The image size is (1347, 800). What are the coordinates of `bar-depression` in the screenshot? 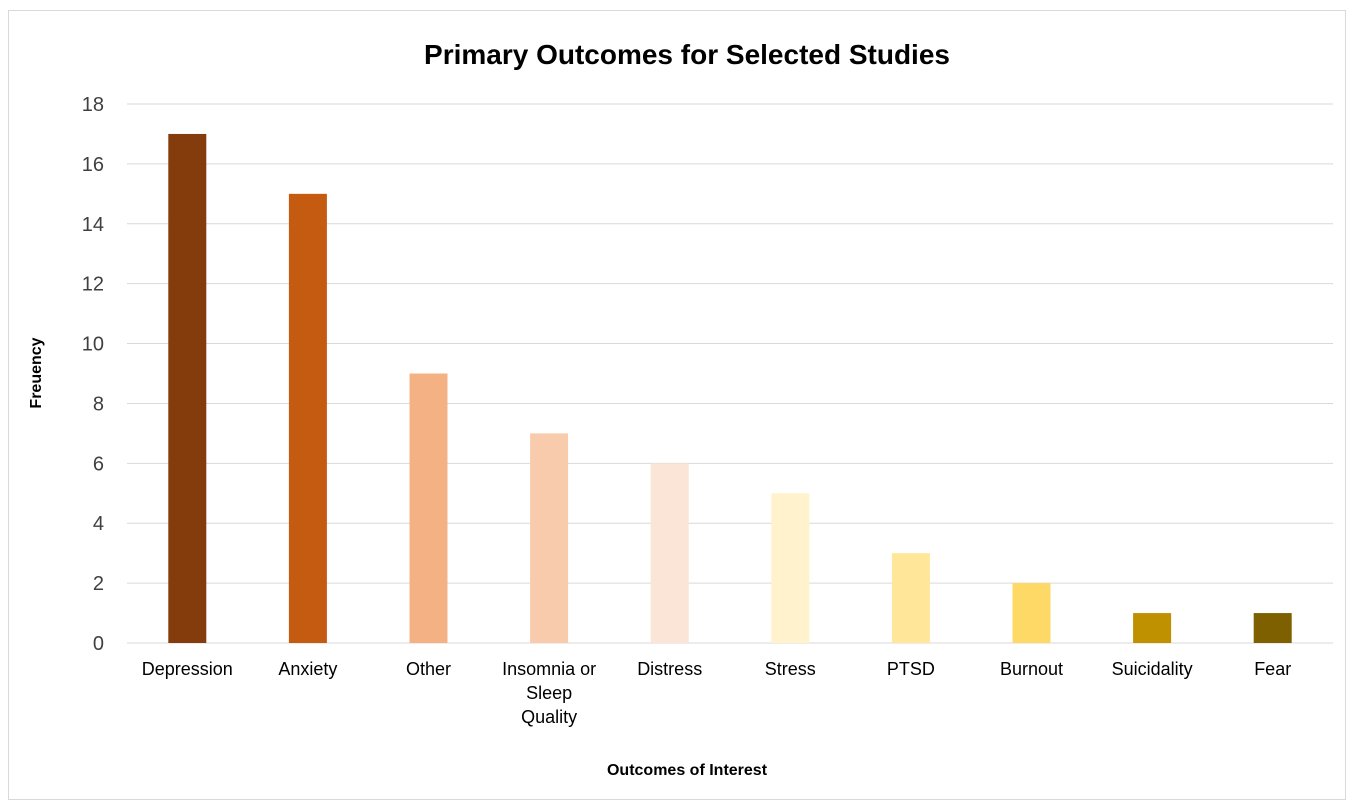 It's located at (187, 388).